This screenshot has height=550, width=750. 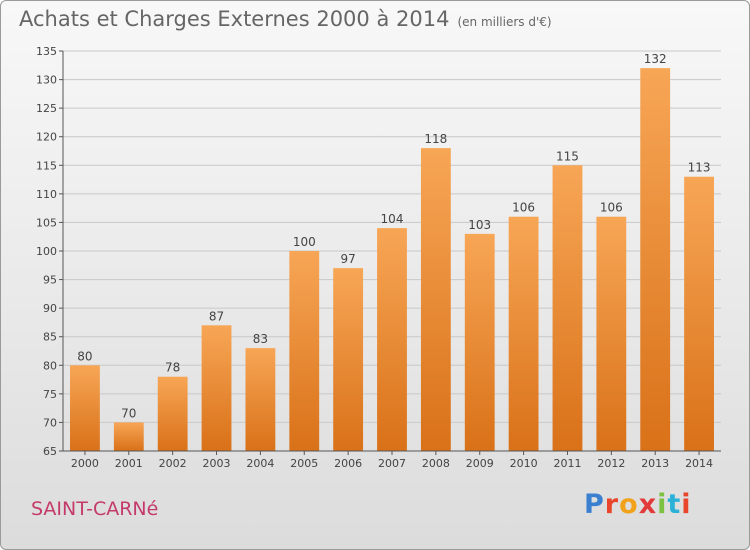 I want to click on x-tick-label: 2003, so click(x=217, y=463).